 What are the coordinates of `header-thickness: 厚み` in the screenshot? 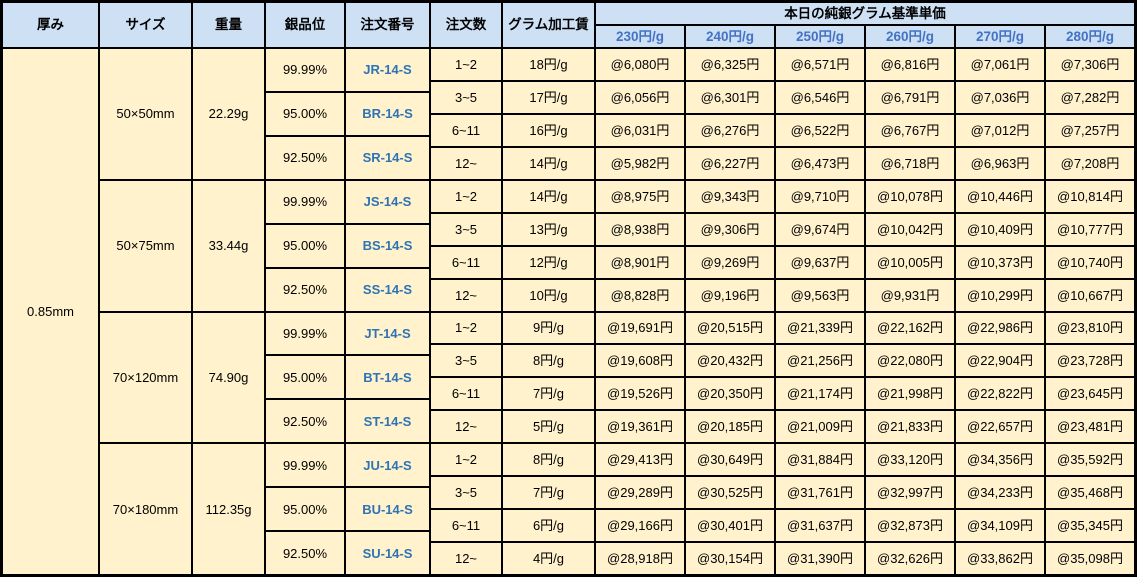 It's located at (50, 25).